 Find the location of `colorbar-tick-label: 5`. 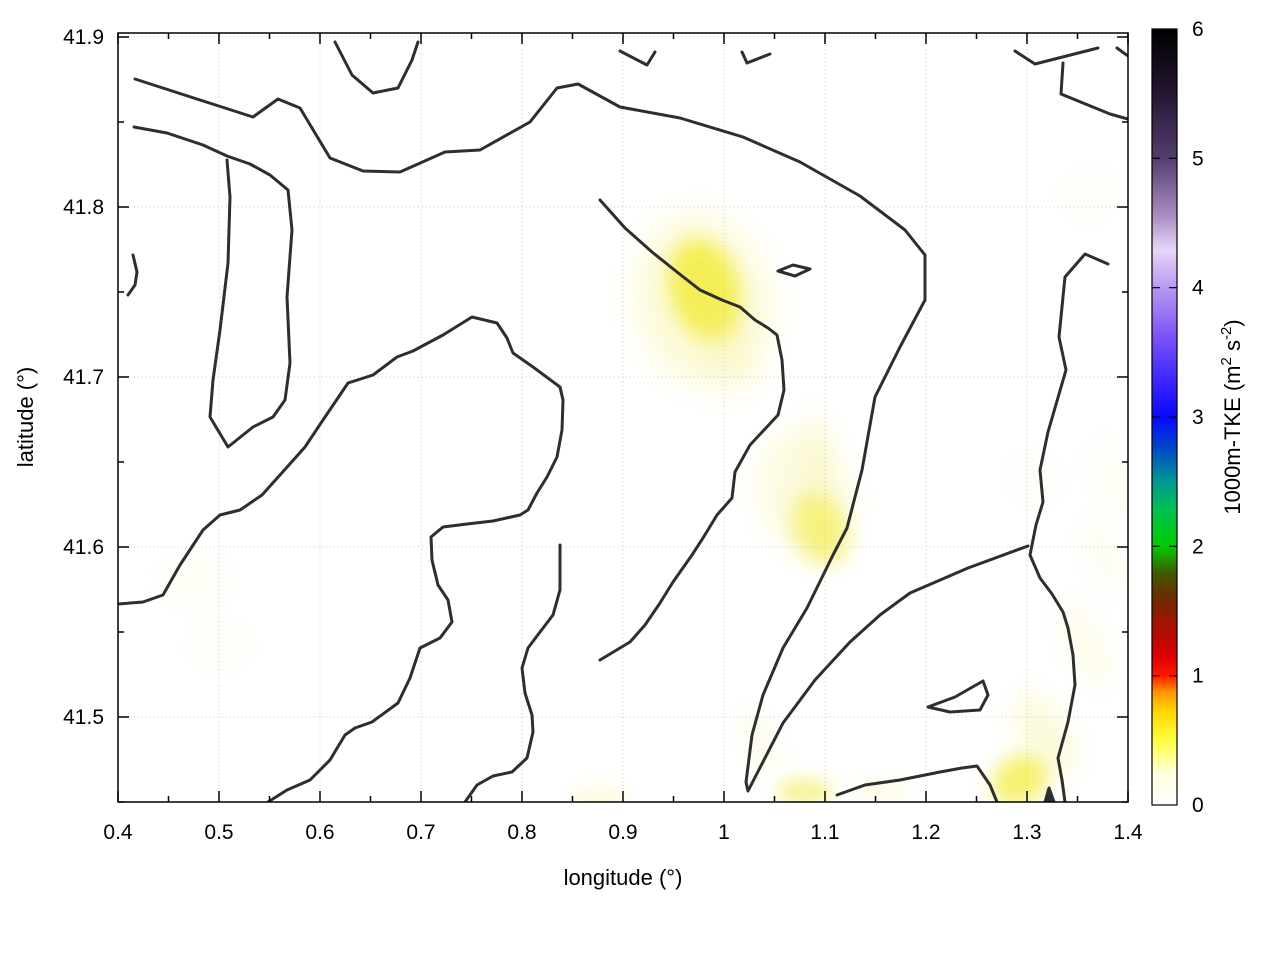

colorbar-tick-label: 5 is located at coordinates (1198, 158).